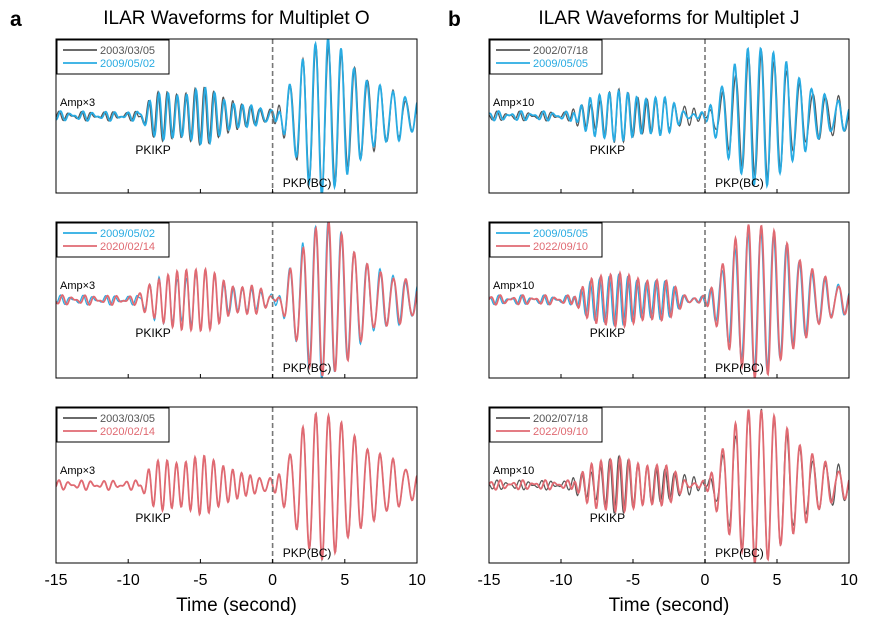 This screenshot has height=624, width=880. I want to click on panel-letter: b, so click(454, 19).